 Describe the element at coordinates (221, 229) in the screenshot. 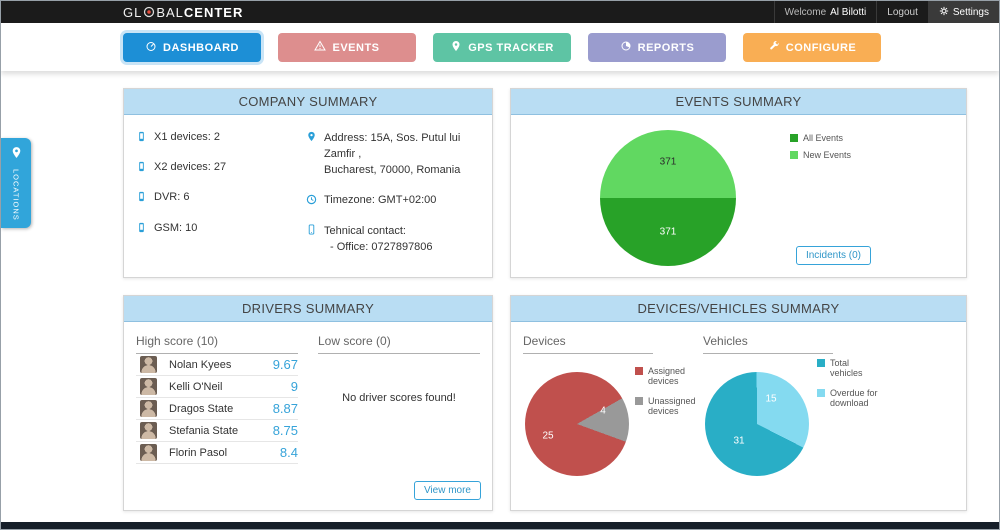

I see `device-count-row: GSM: 10` at that location.